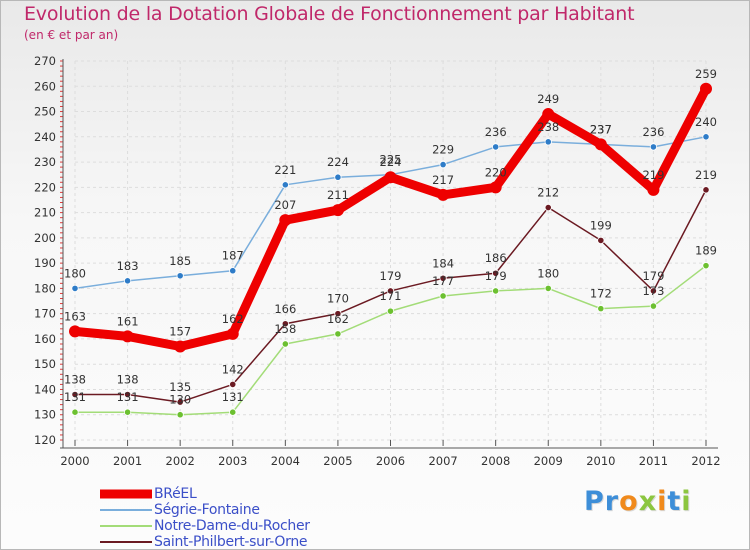  What do you see at coordinates (600, 461) in the screenshot?
I see `x-tick-label: 2010` at bounding box center [600, 461].